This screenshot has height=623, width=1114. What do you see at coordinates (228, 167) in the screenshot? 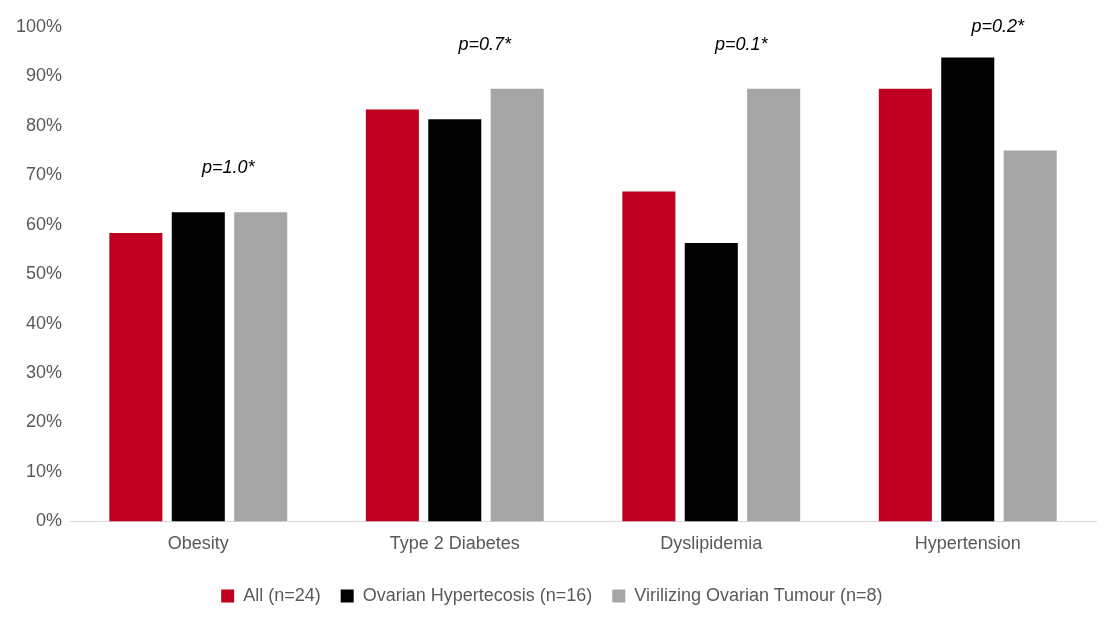
I see `annotation: p=1.0*` at bounding box center [228, 167].